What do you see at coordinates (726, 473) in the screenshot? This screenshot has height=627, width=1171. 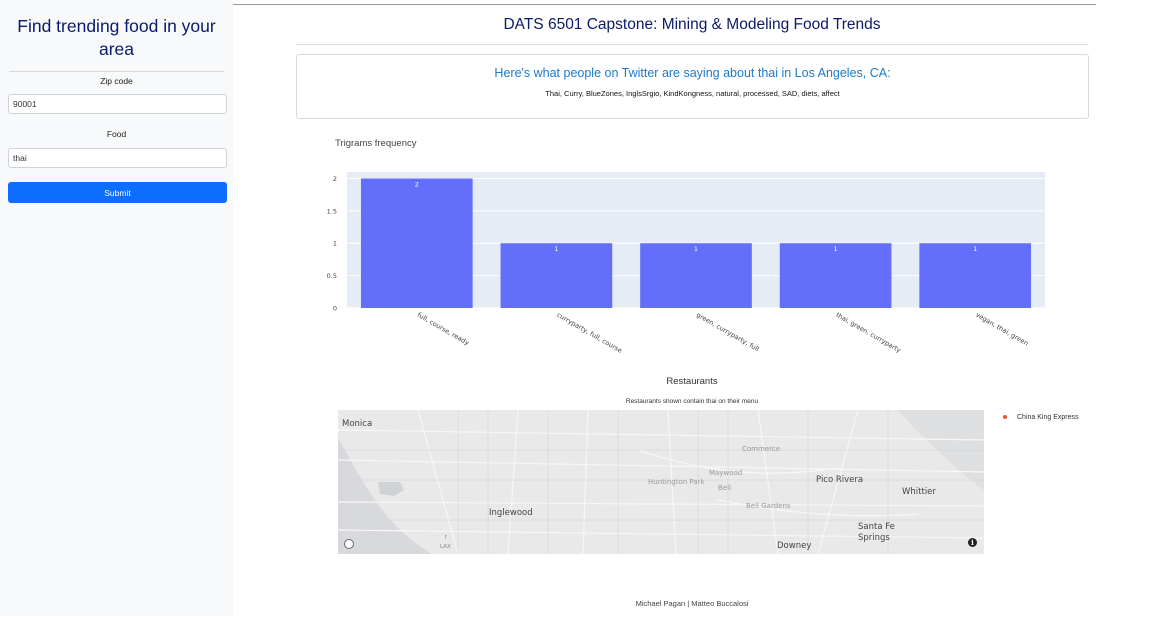 I see `map-label-maywood: Maywood` at bounding box center [726, 473].